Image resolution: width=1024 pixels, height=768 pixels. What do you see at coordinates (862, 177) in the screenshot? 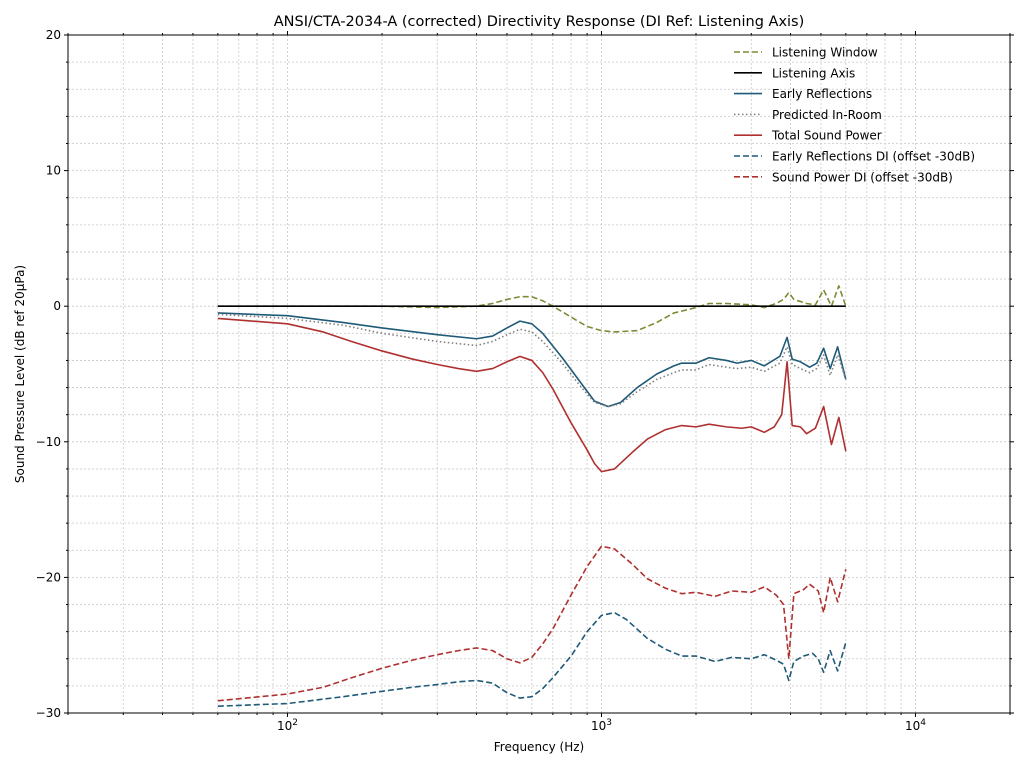
I see `legend-label: Sound Power DI (offset -30dB)` at bounding box center [862, 177].